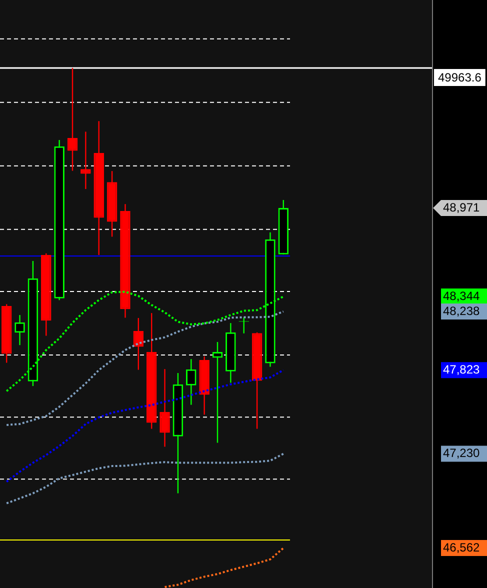 The image size is (487, 588). What do you see at coordinates (461, 453) in the screenshot?
I see `y-tick-label: 47,230` at bounding box center [461, 453].